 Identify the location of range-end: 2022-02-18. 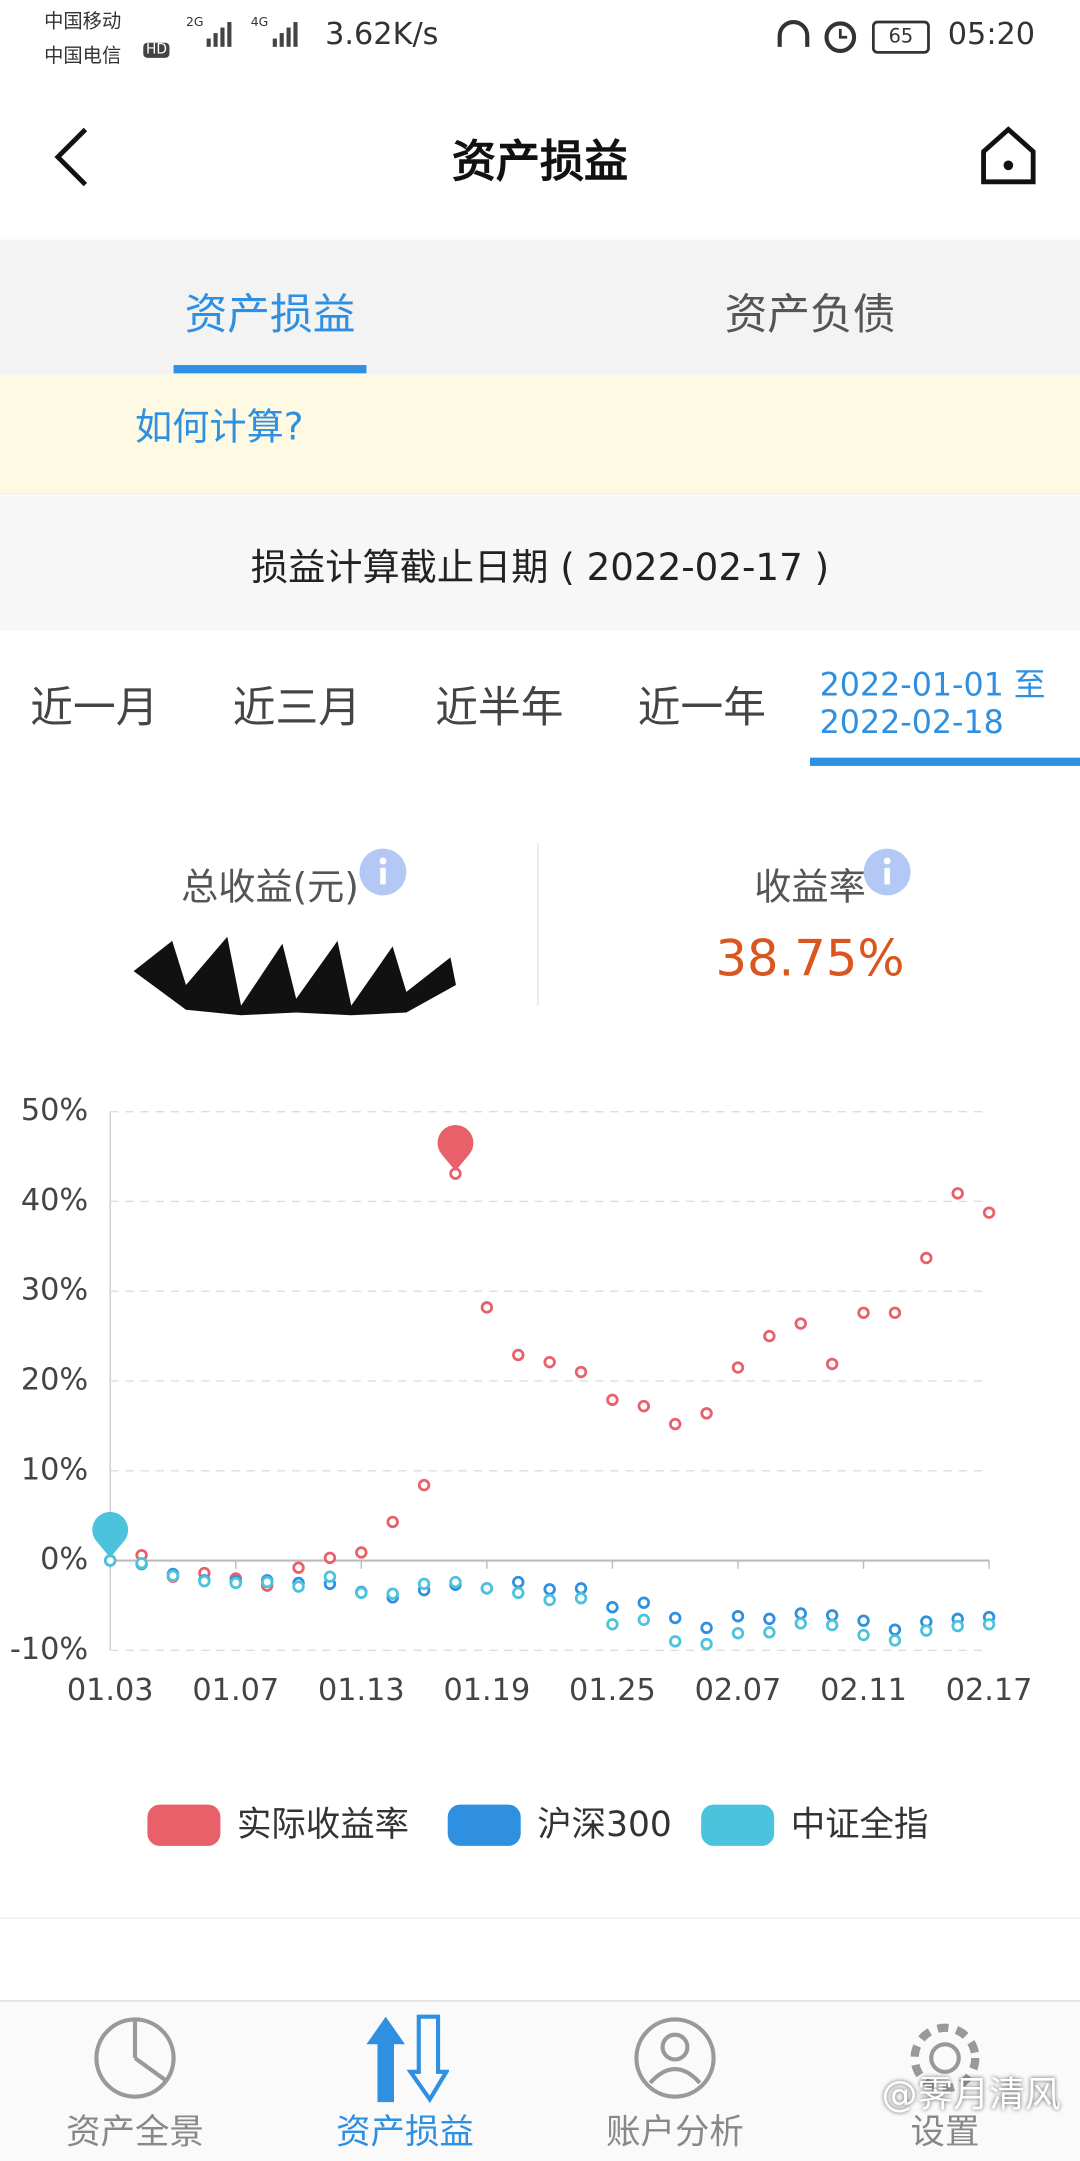
(911, 723).